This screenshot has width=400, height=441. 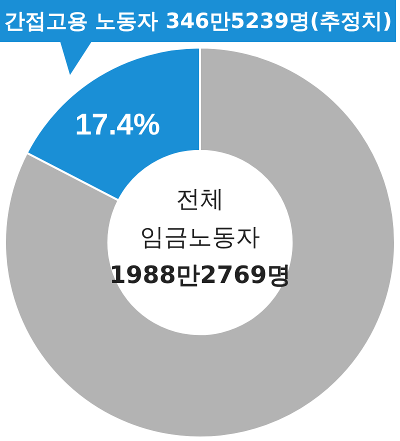 I want to click on text: 임금노동자, so click(x=200, y=237).